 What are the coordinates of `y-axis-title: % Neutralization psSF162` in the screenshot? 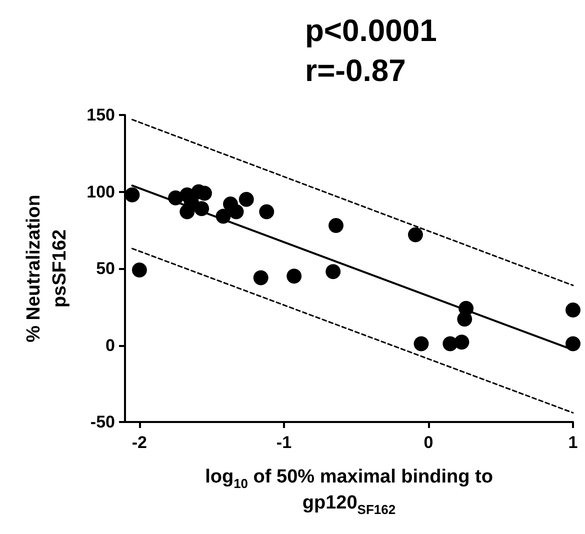 It's located at (47, 268).